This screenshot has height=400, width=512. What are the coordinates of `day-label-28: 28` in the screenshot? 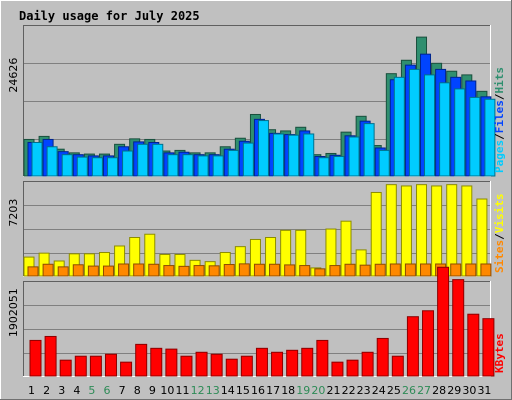 It's located at (439, 390).